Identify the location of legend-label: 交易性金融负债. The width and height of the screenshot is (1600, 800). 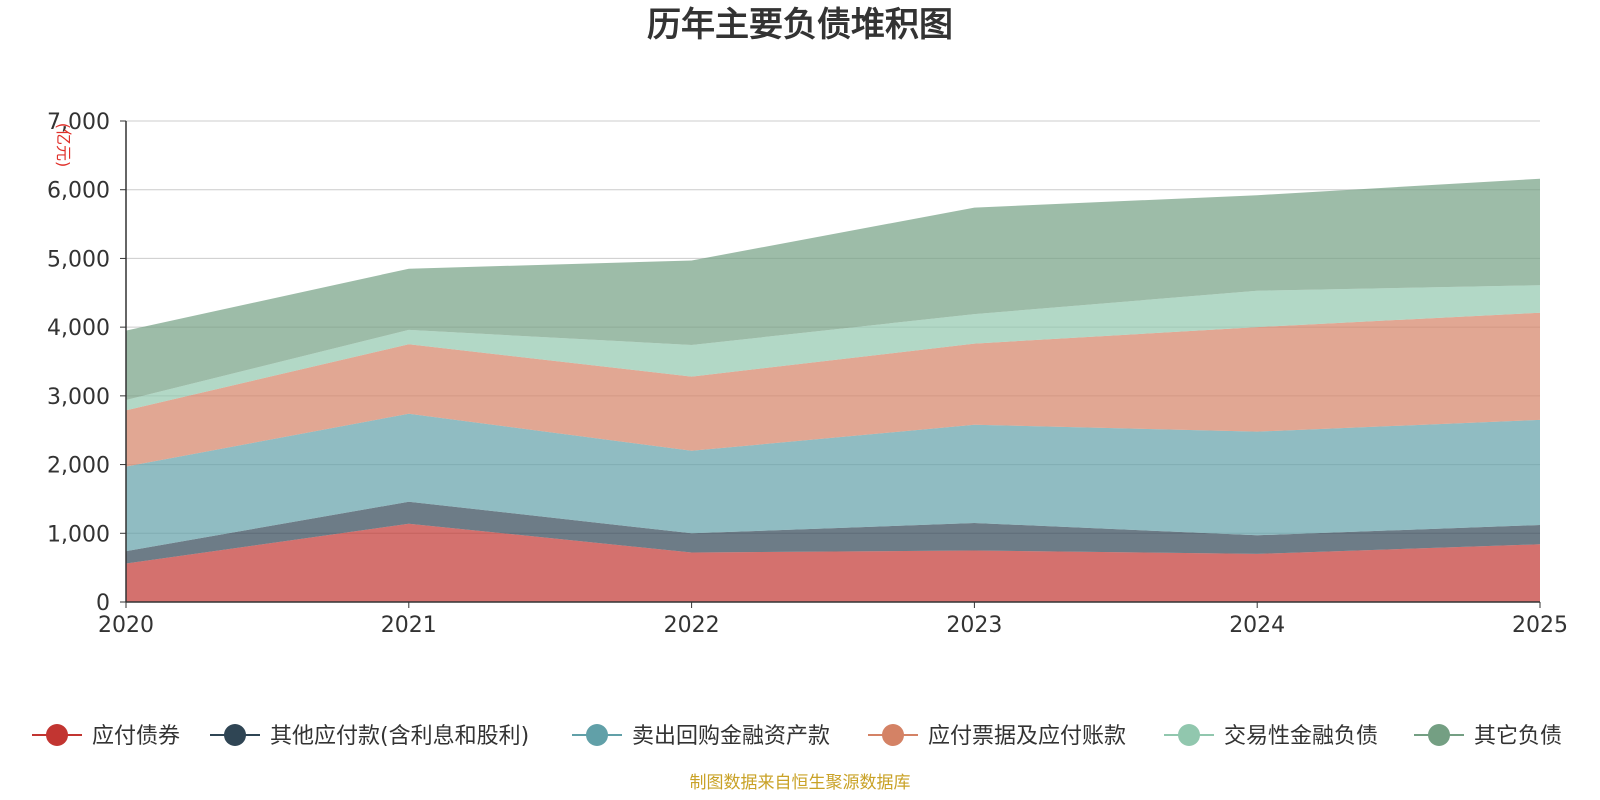
(1301, 736).